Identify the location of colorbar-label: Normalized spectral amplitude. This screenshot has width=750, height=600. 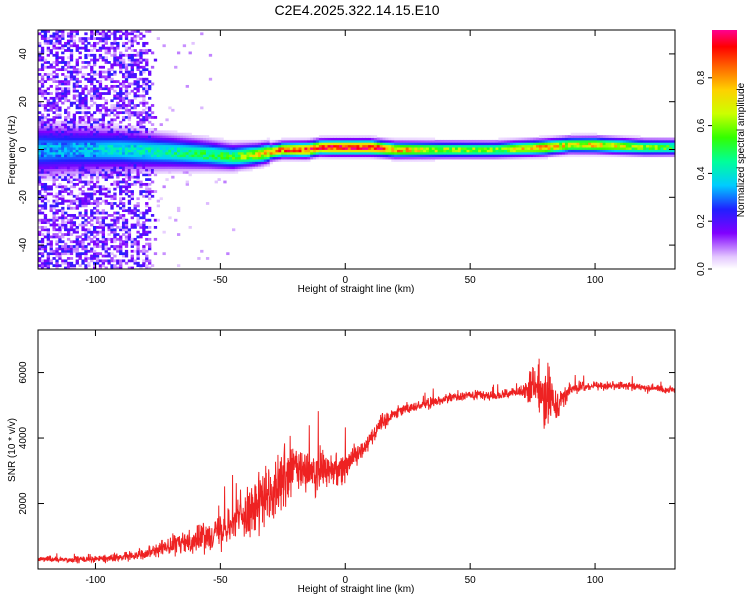
(741, 149).